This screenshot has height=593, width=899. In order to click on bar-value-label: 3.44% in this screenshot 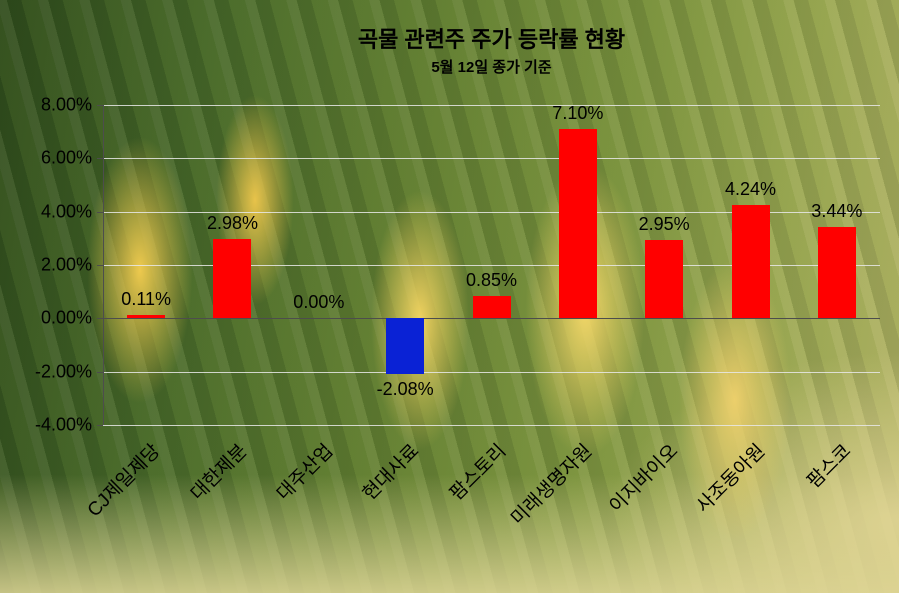, I will do `click(837, 210)`.